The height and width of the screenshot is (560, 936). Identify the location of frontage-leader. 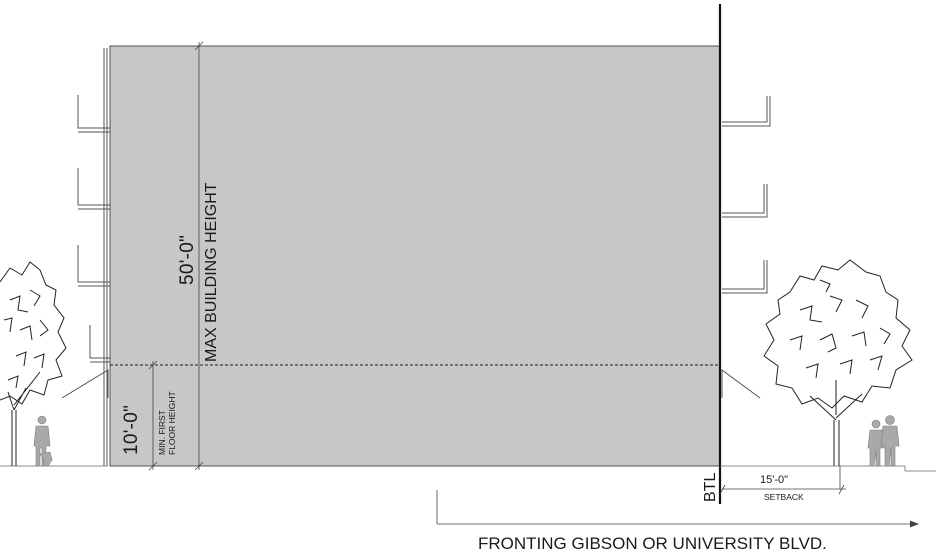
(678, 509).